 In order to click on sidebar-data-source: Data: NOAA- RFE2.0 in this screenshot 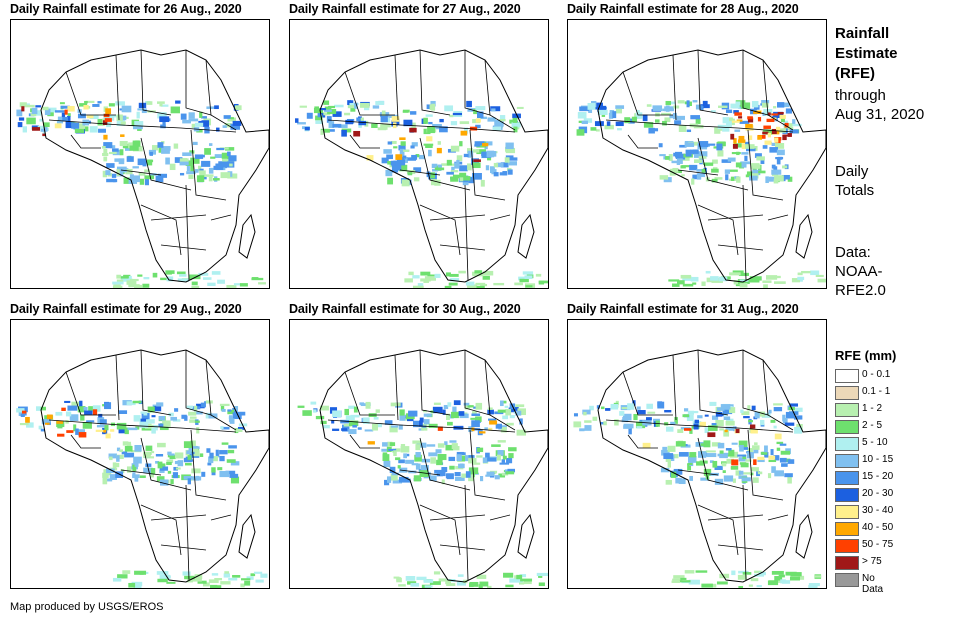, I will do `click(860, 271)`.